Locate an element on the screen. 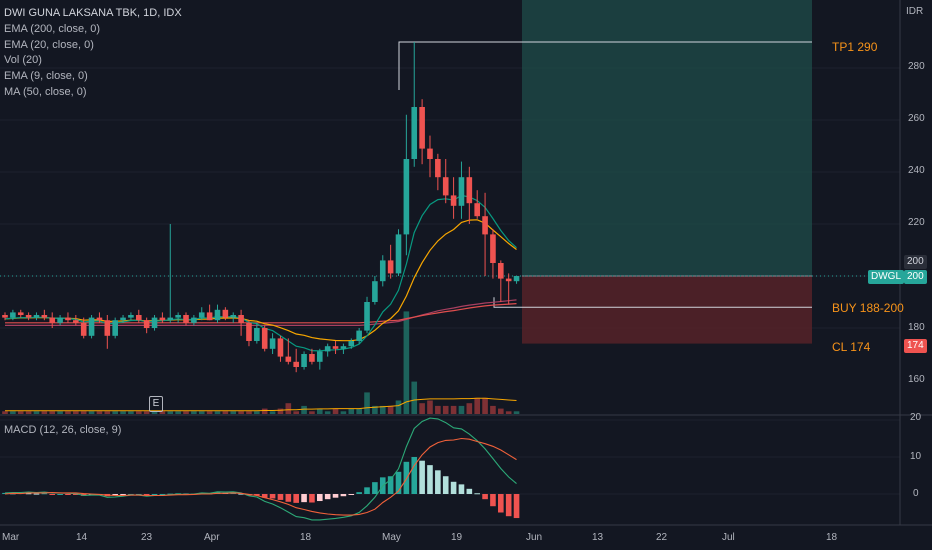 The image size is (932, 550). legend-ma50: MA (50, close, 0) is located at coordinates (45, 91).